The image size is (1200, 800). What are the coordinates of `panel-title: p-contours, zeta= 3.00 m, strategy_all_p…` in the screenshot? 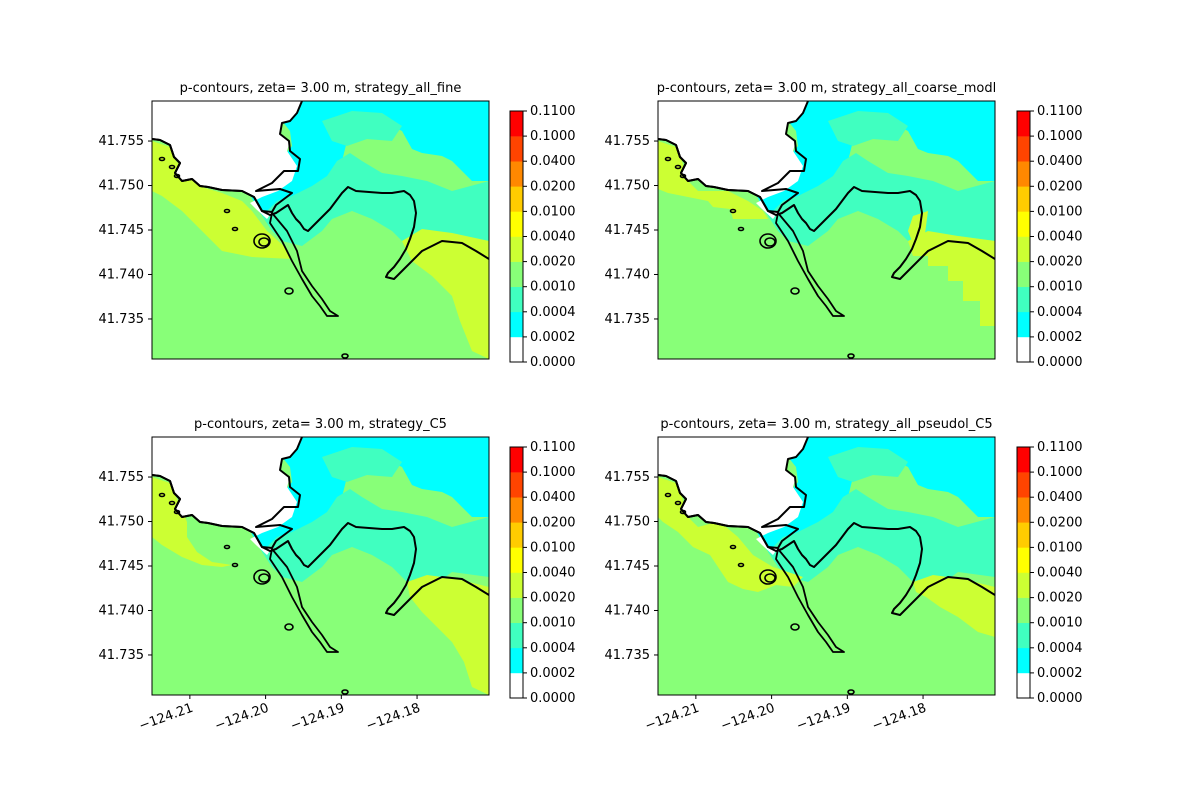 It's located at (826, 424).